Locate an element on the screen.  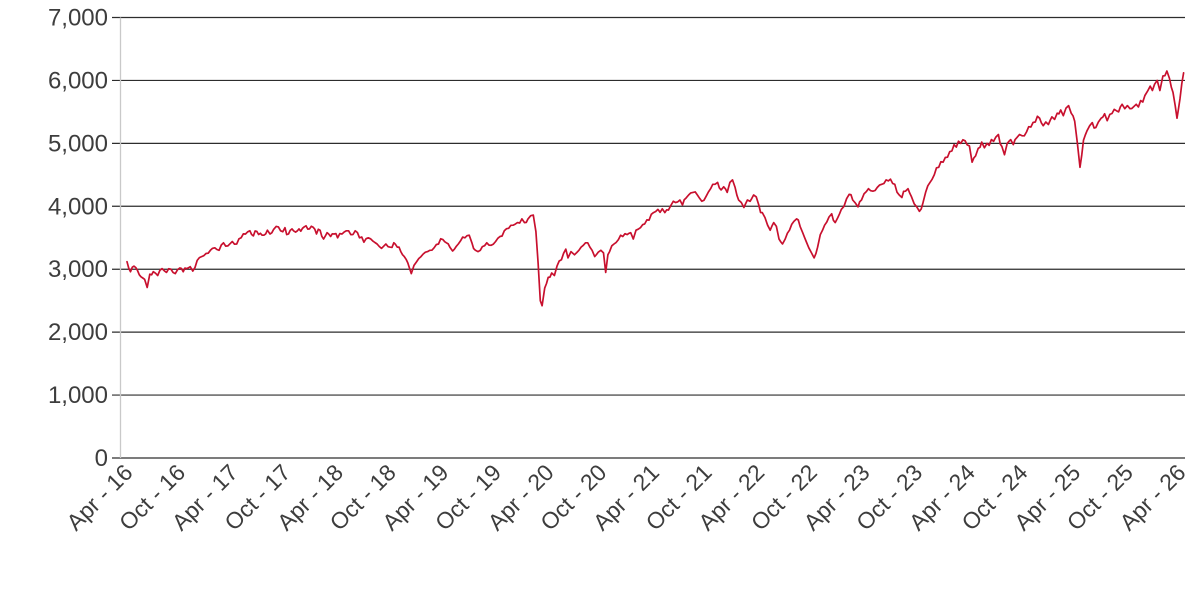
y-axis-tick-label: 5,000 is located at coordinates (78, 143).